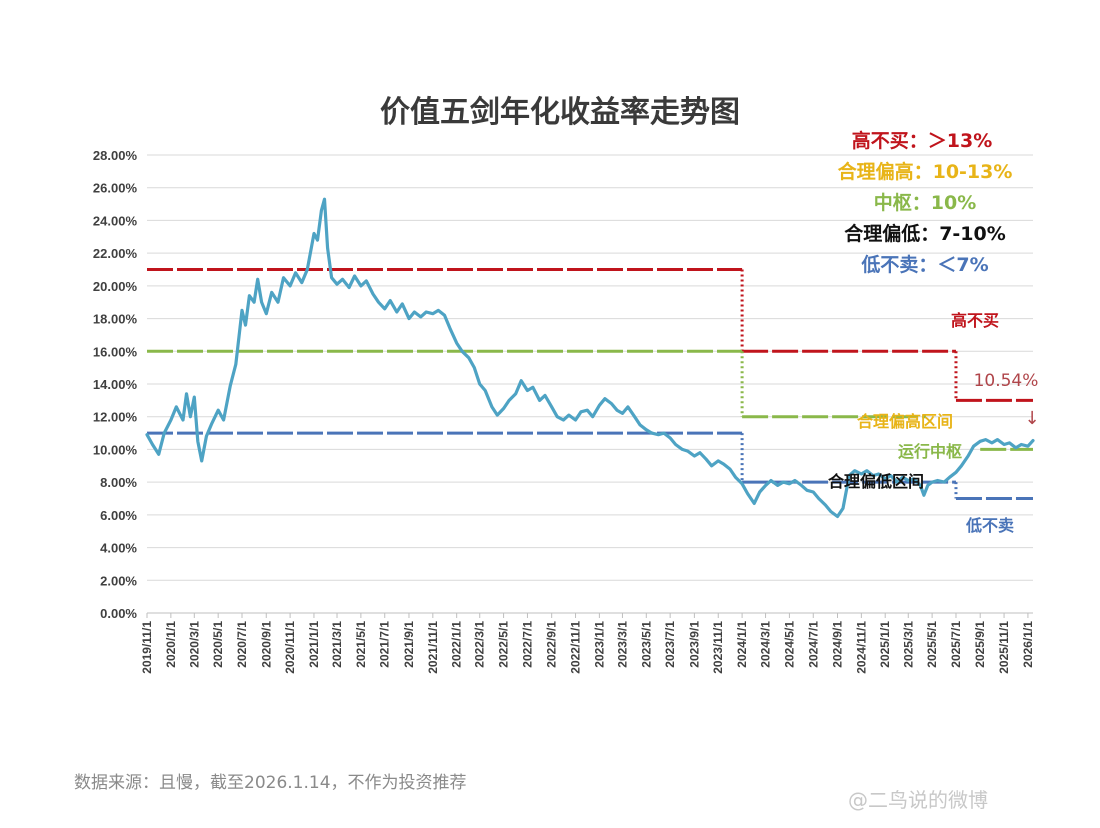 The image size is (1100, 828). What do you see at coordinates (115, 253) in the screenshot?
I see `y-tick-label: 22.00%` at bounding box center [115, 253].